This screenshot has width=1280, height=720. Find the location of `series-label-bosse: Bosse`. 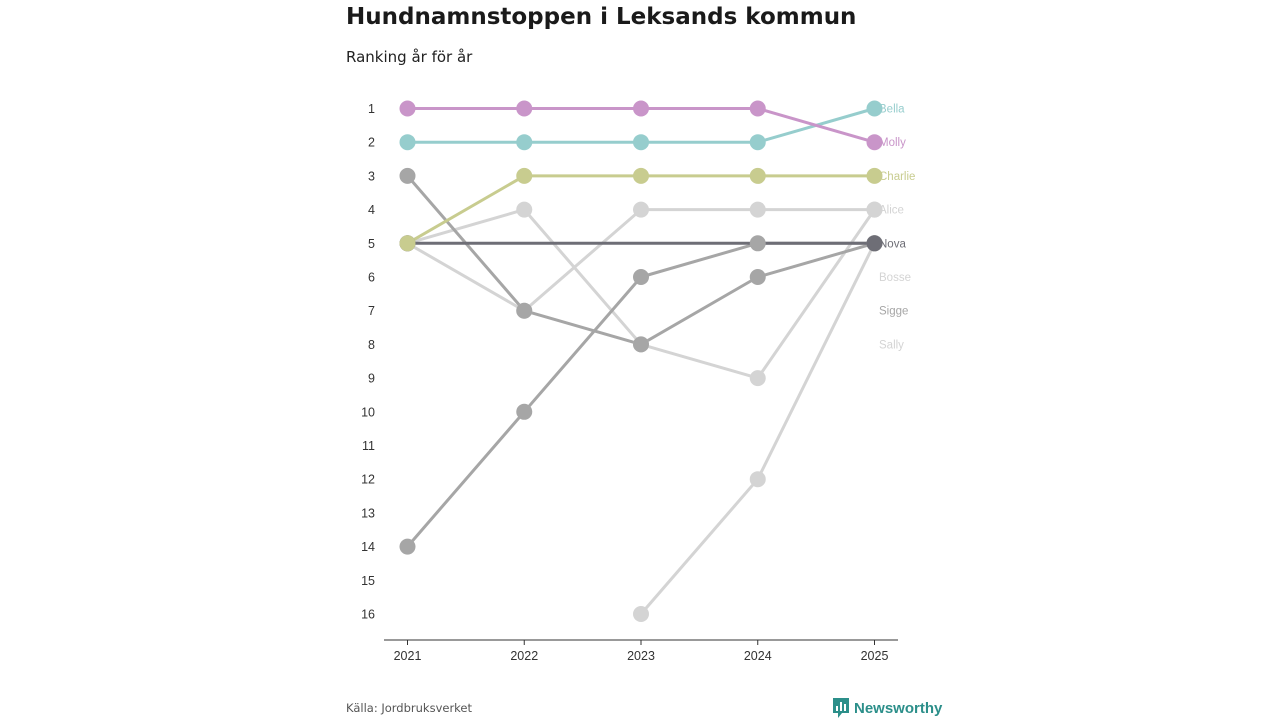

series-label-bosse: Bosse is located at coordinates (895, 278).